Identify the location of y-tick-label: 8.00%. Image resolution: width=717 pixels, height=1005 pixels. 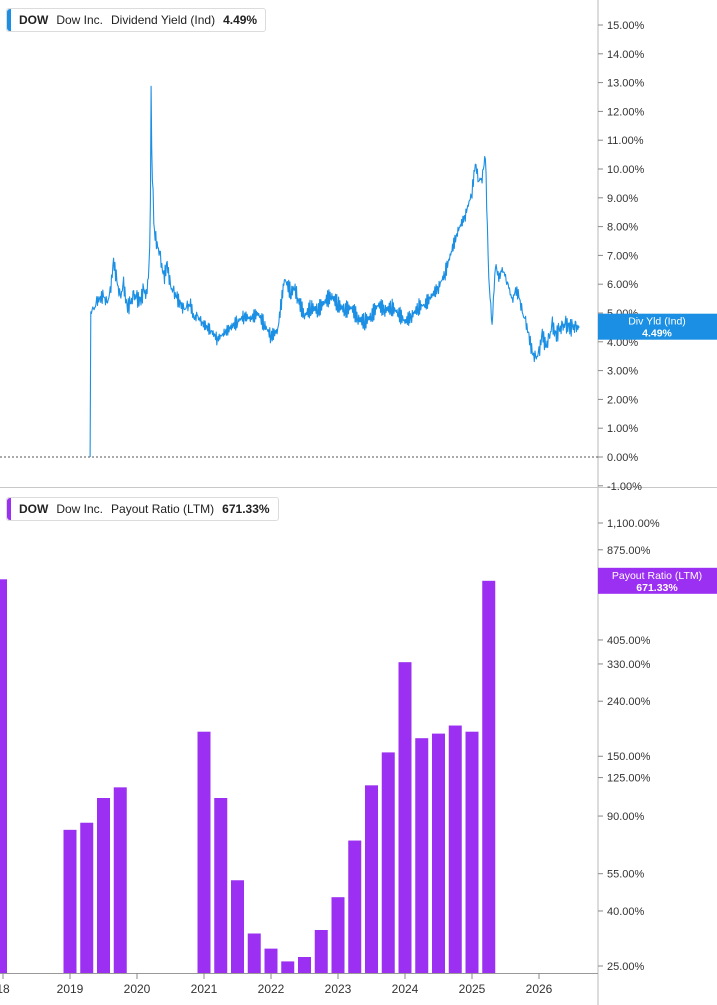
(622, 228).